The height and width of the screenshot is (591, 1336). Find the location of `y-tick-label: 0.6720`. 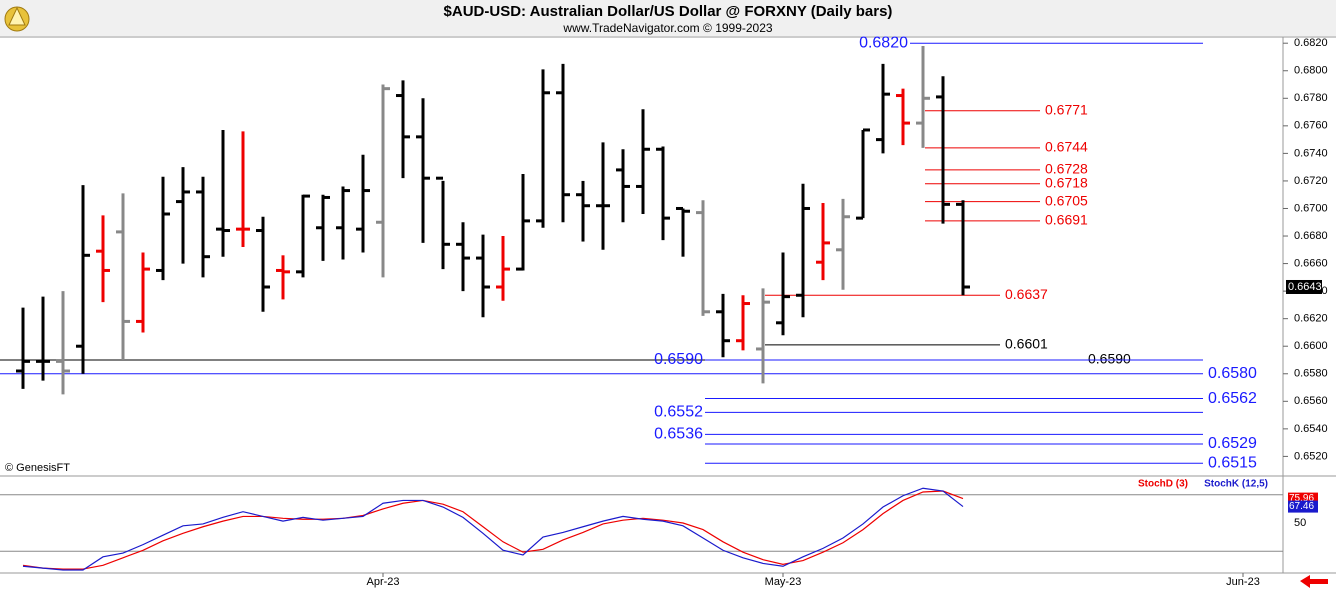

y-tick-label: 0.6720 is located at coordinates (1311, 181).